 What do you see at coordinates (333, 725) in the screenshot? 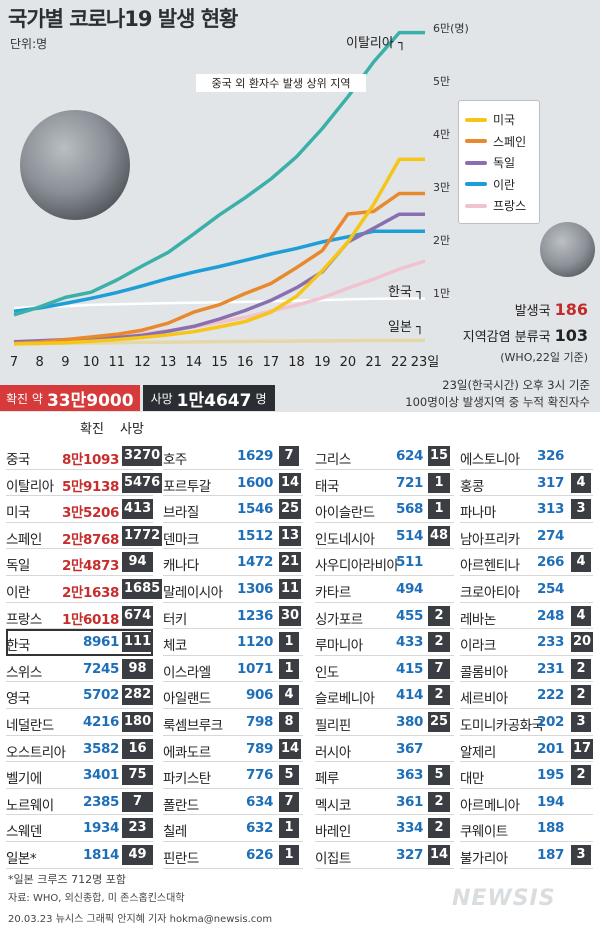
I see `country-name: 필리핀` at bounding box center [333, 725].